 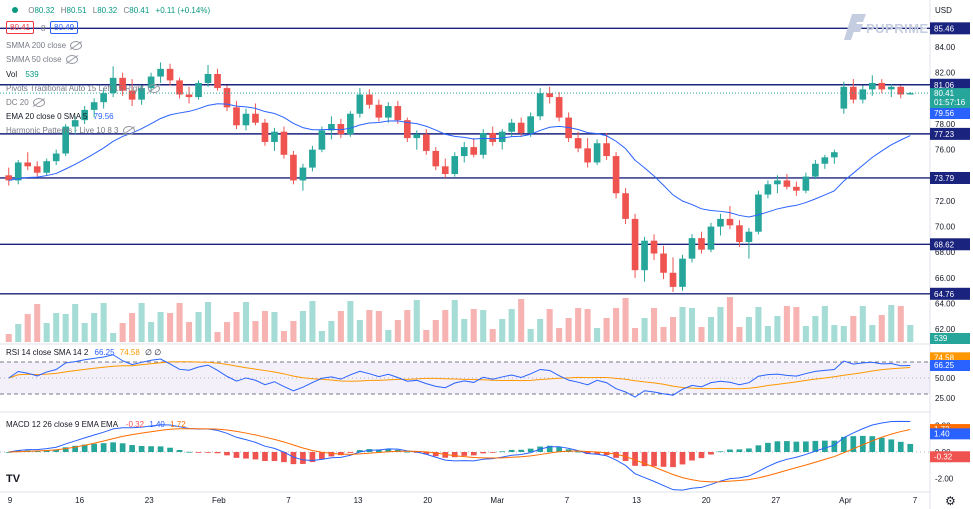 What do you see at coordinates (83, 89) in the screenshot?
I see `legend-pivots: Pivots Traditional Auto 15 Left 15 Right` at bounding box center [83, 89].